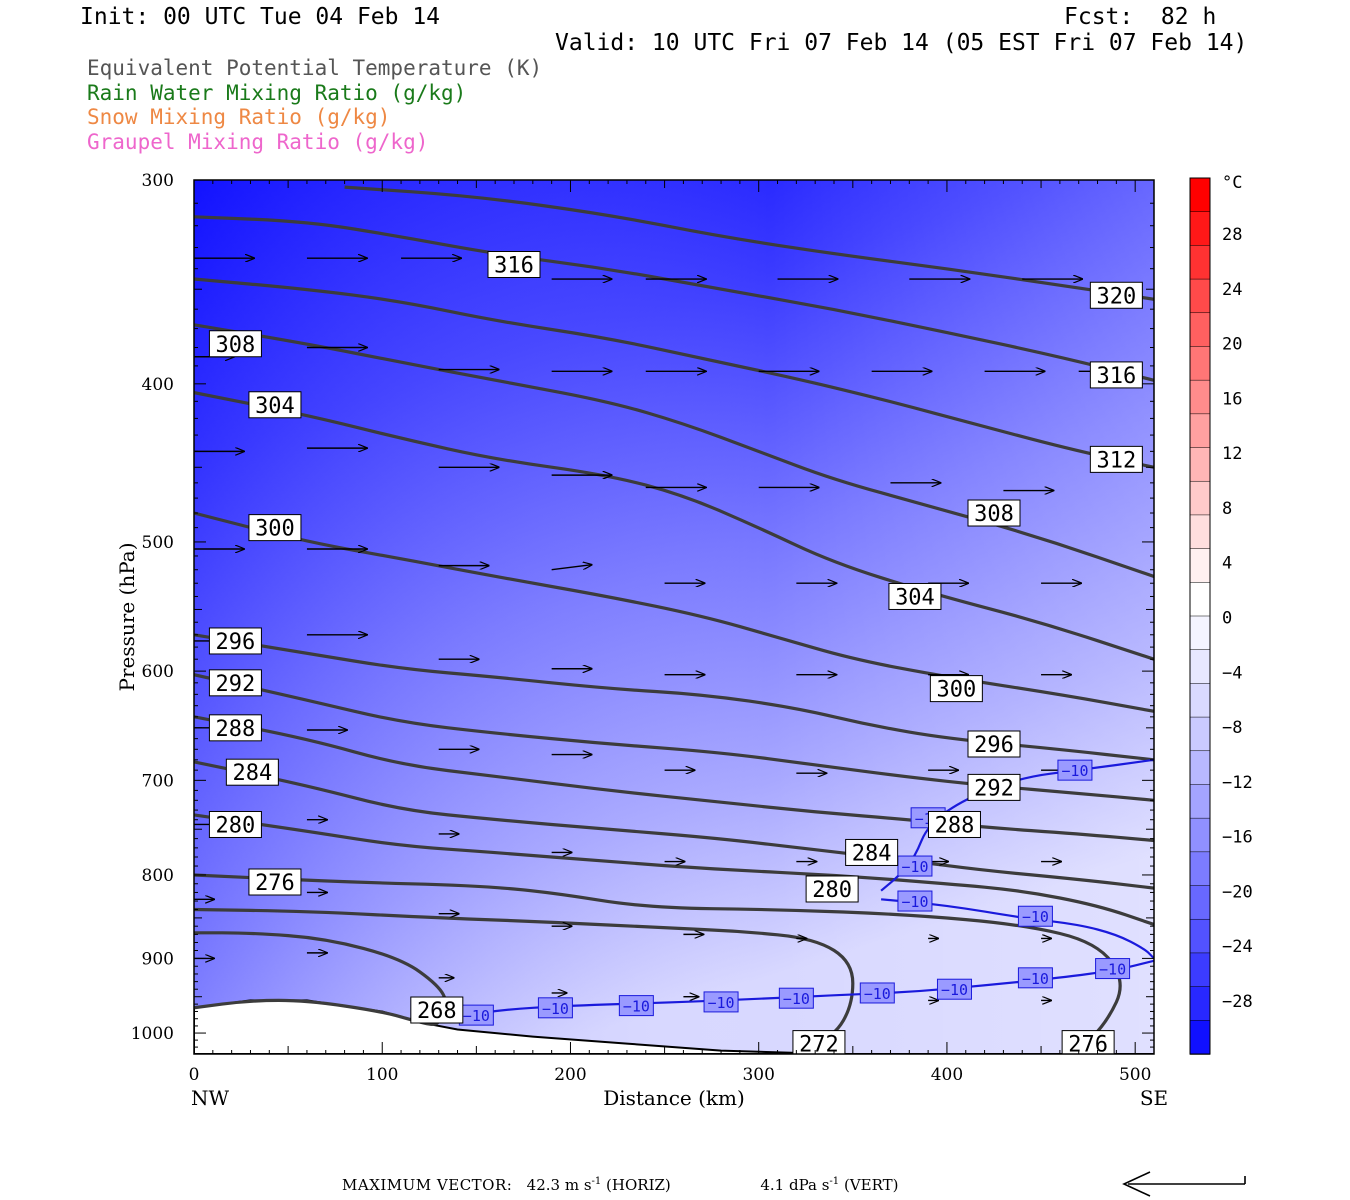  I want to click on theta-e-label-text: 280, so click(236, 825).